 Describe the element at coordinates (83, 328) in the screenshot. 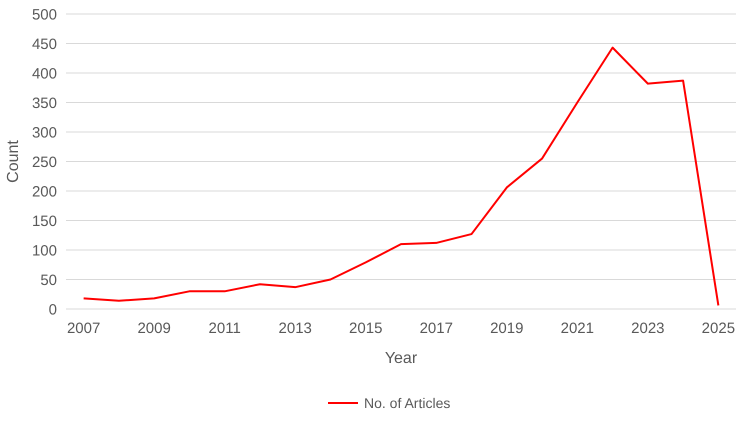

I see `x-tick-label: 2007` at that location.